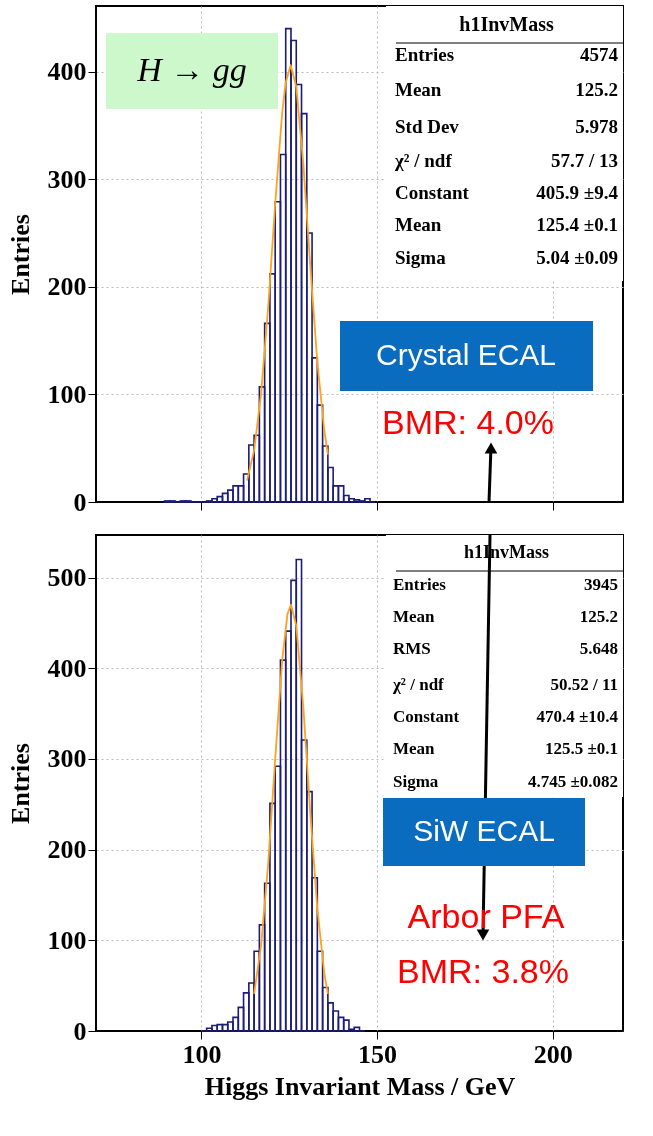 The image size is (653, 1136). What do you see at coordinates (599, 54) in the screenshot?
I see `annotation: 4574` at bounding box center [599, 54].